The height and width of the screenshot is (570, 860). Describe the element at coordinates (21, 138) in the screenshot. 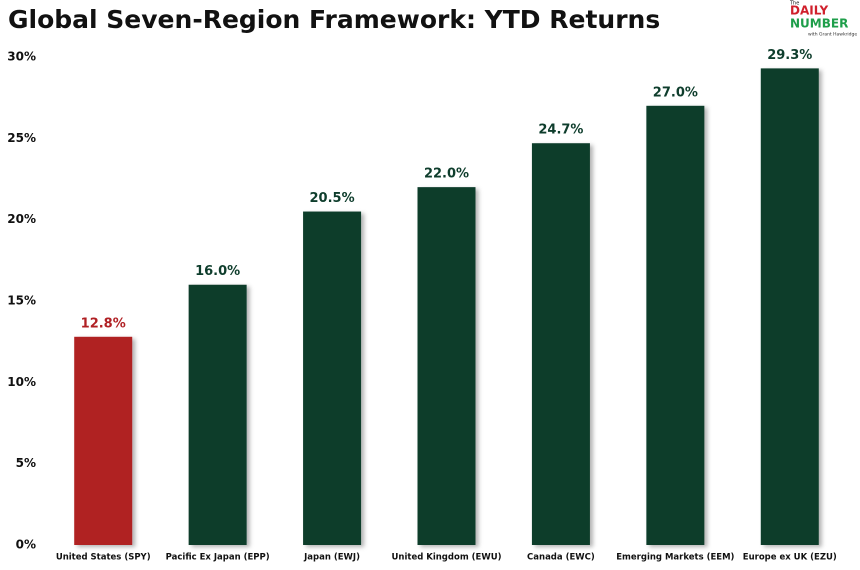

I see `y-tick-label: 25%` at that location.